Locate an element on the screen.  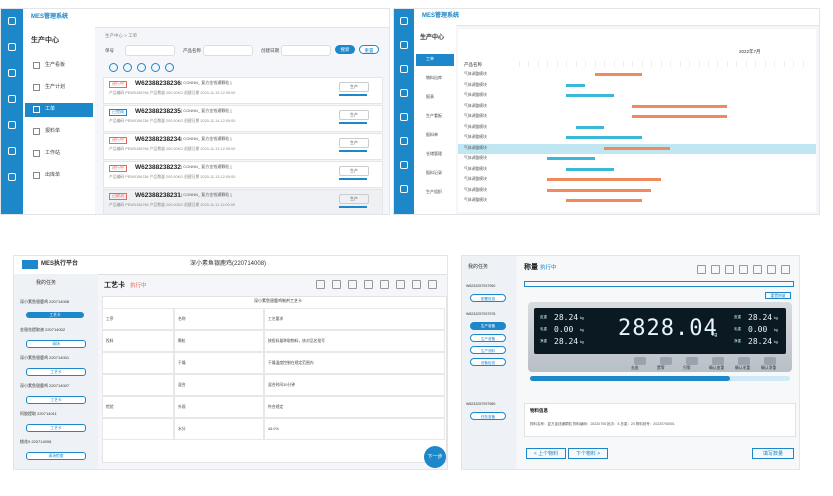
table-cell: 按投料量称取物料，核对品名批号 is located at coordinates (354, 341).